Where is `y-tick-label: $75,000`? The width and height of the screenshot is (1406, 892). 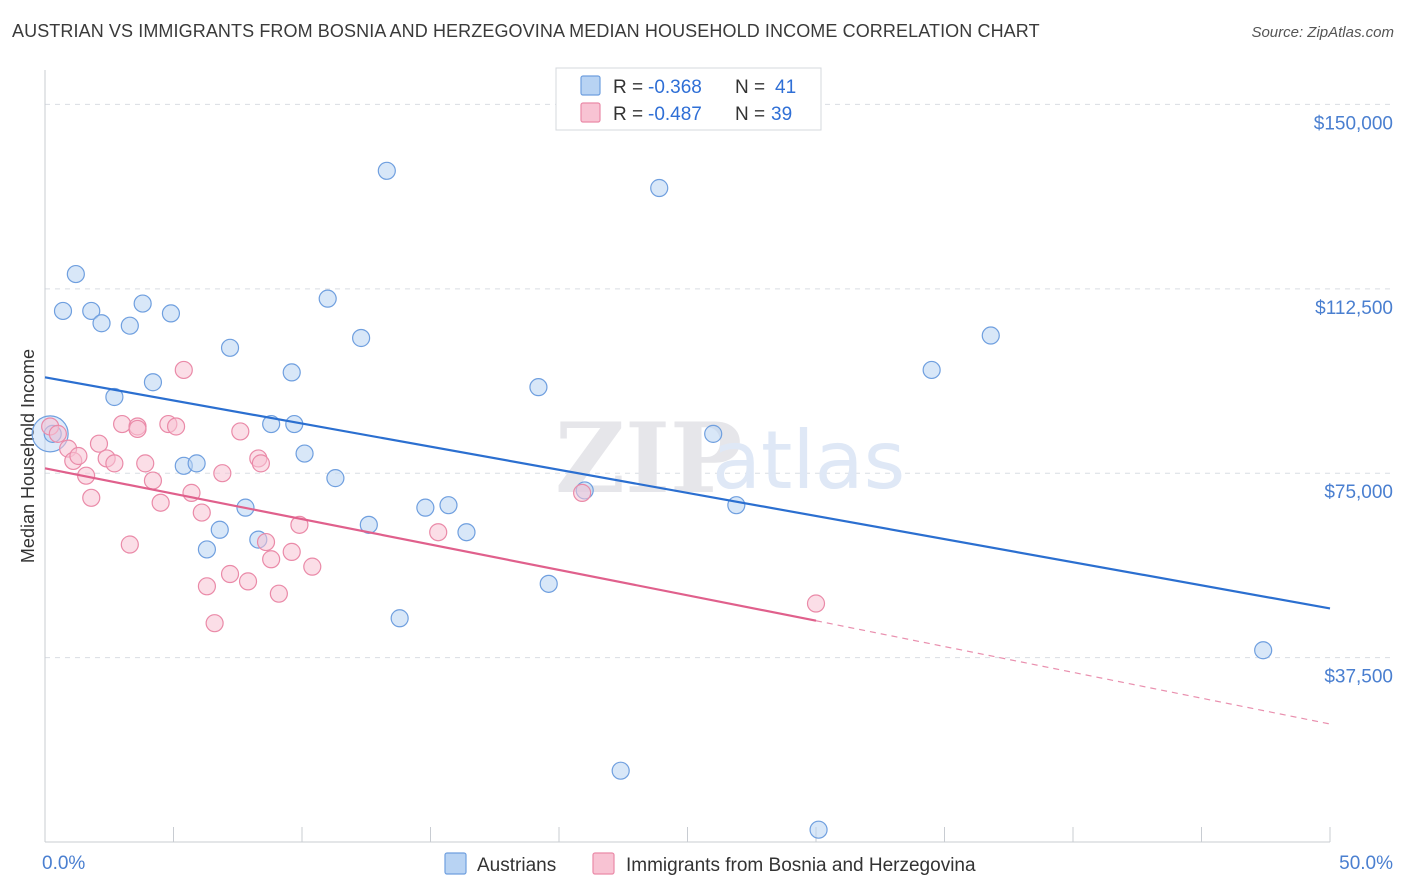 y-tick-label: $75,000 is located at coordinates (1358, 492).